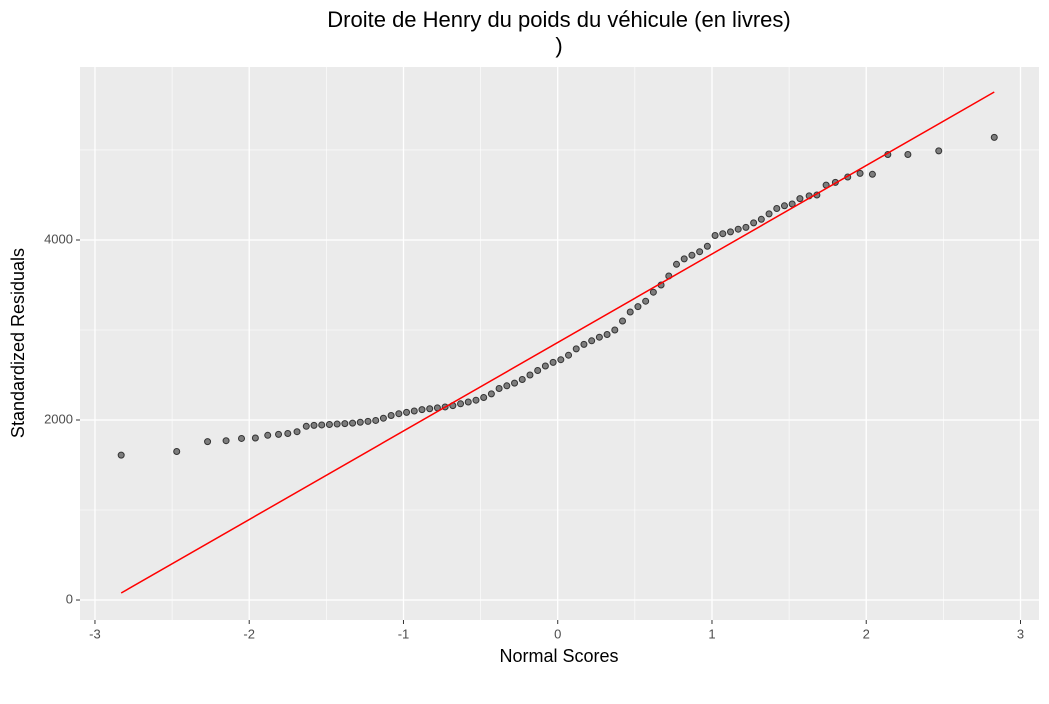  What do you see at coordinates (557, 633) in the screenshot?
I see `x-tick-label: 0` at bounding box center [557, 633].